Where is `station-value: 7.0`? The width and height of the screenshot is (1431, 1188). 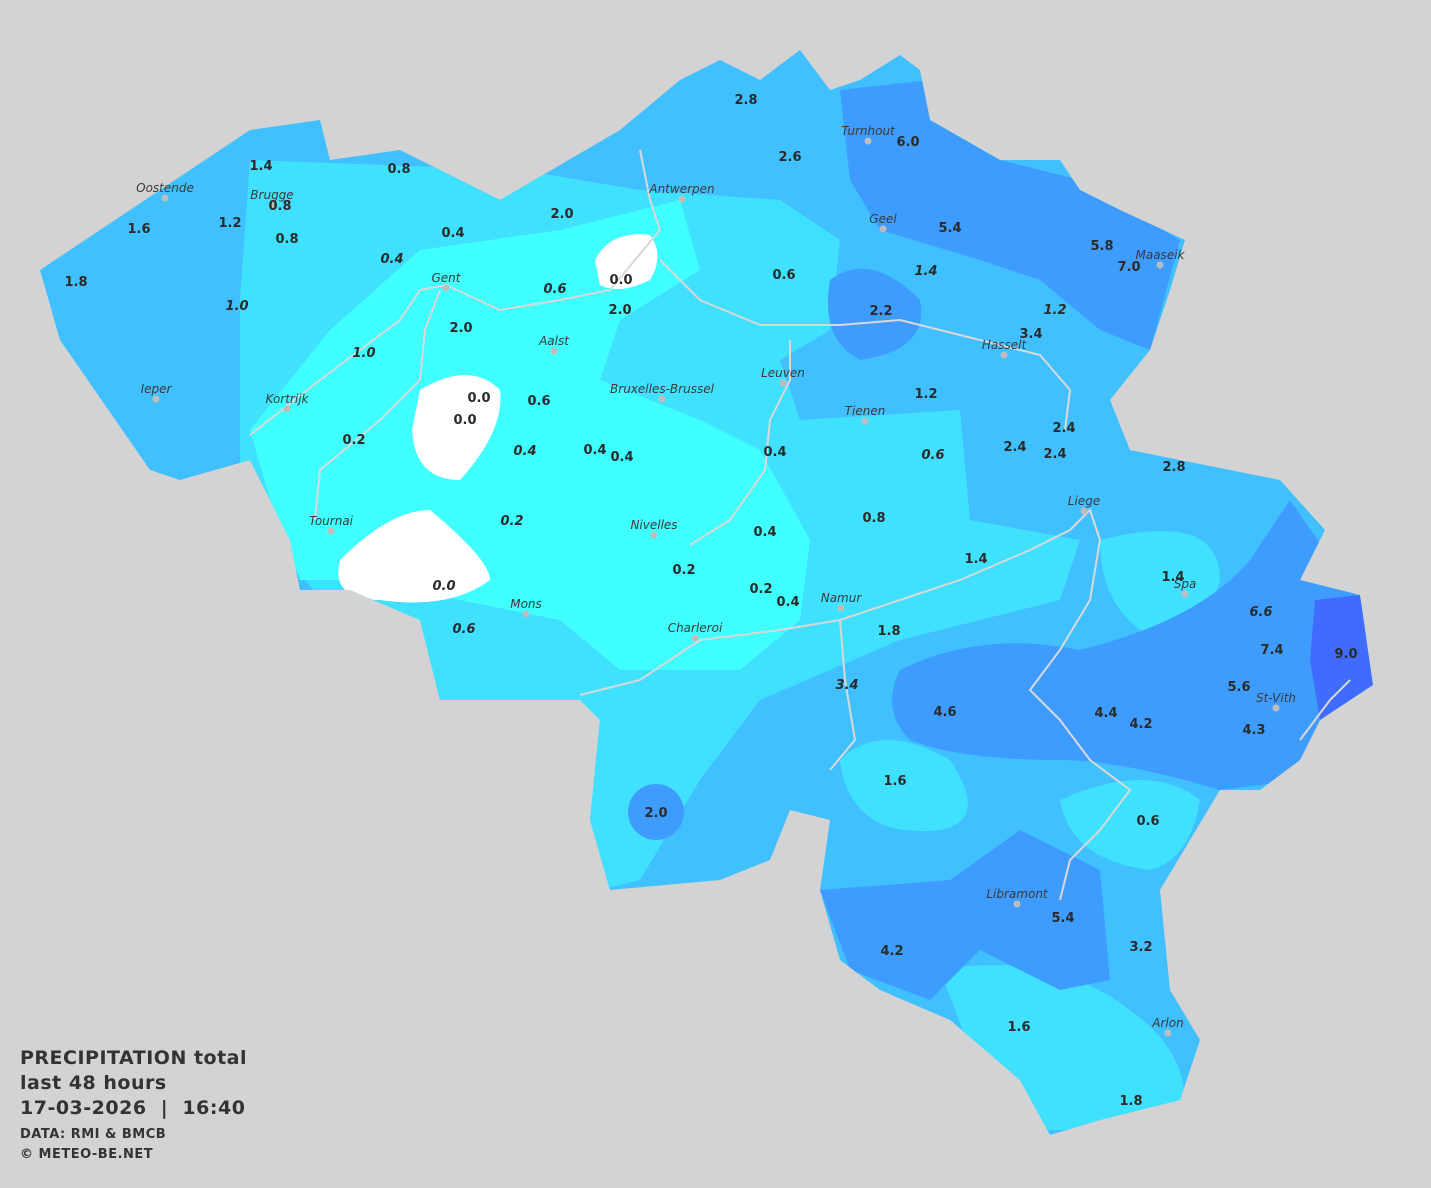
station-value: 7.0 is located at coordinates (1128, 267).